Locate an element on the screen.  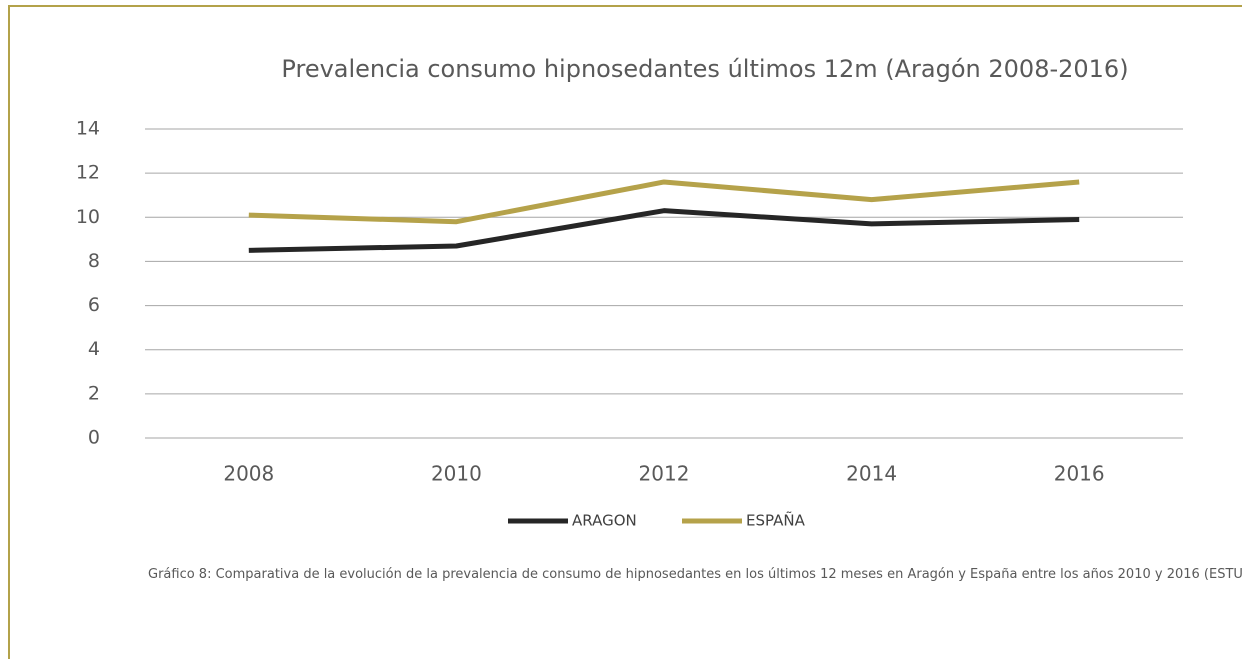
y-tick-label: 2 is located at coordinates (94, 393).